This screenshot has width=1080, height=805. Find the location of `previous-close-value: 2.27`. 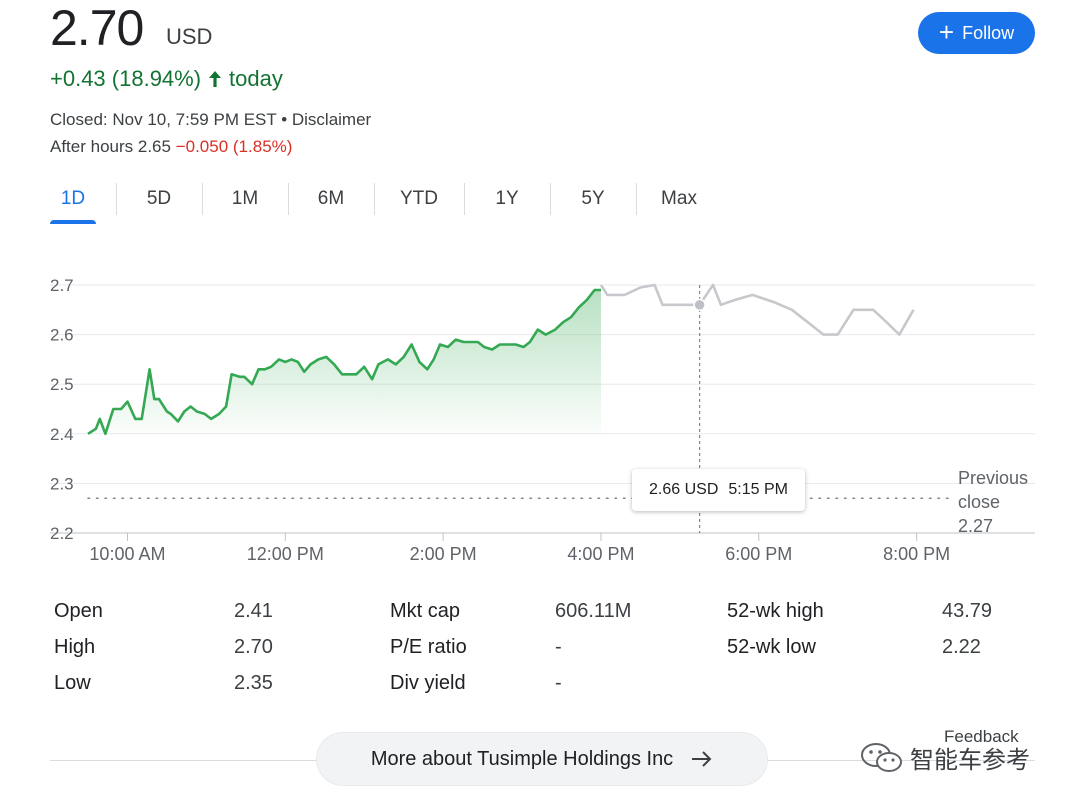

previous-close-value: 2.27 is located at coordinates (976, 526).